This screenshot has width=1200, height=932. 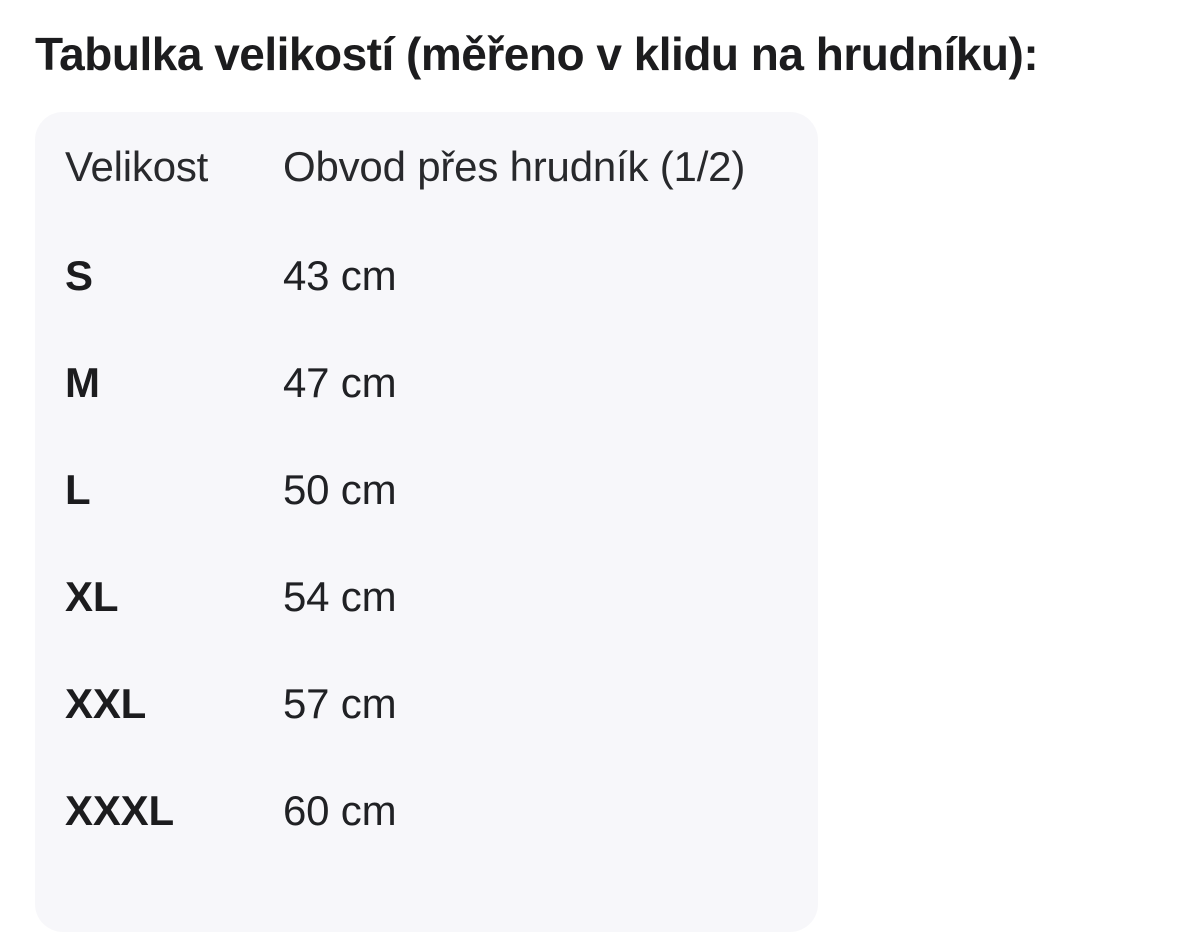 I want to click on size-label: XXXL, so click(x=119, y=810).